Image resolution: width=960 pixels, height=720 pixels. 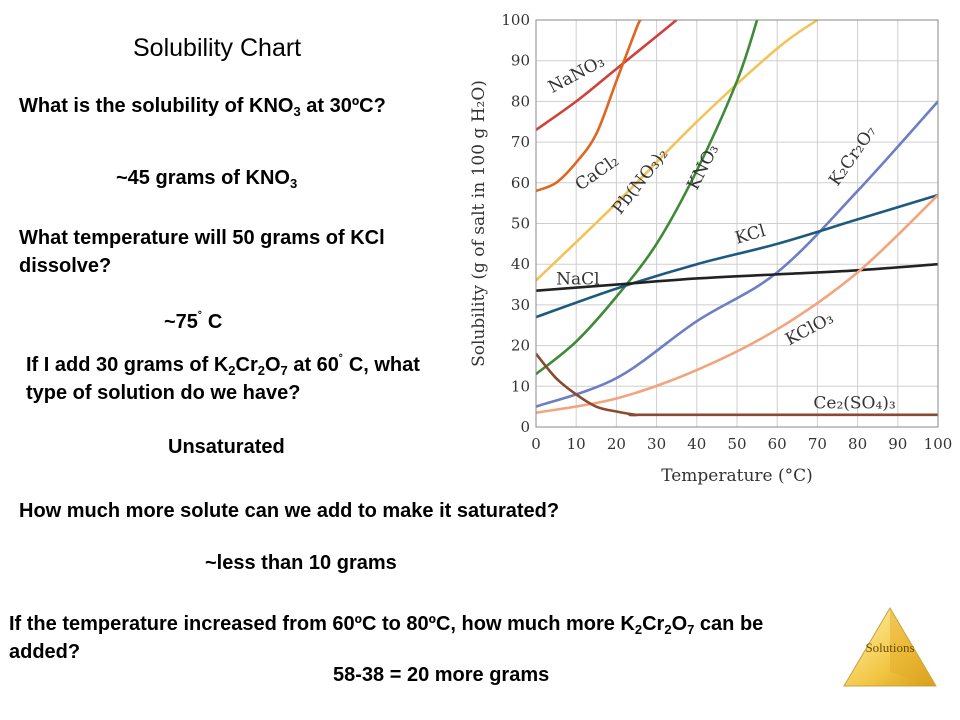 I want to click on x-tick-label: 20, so click(x=616, y=444).